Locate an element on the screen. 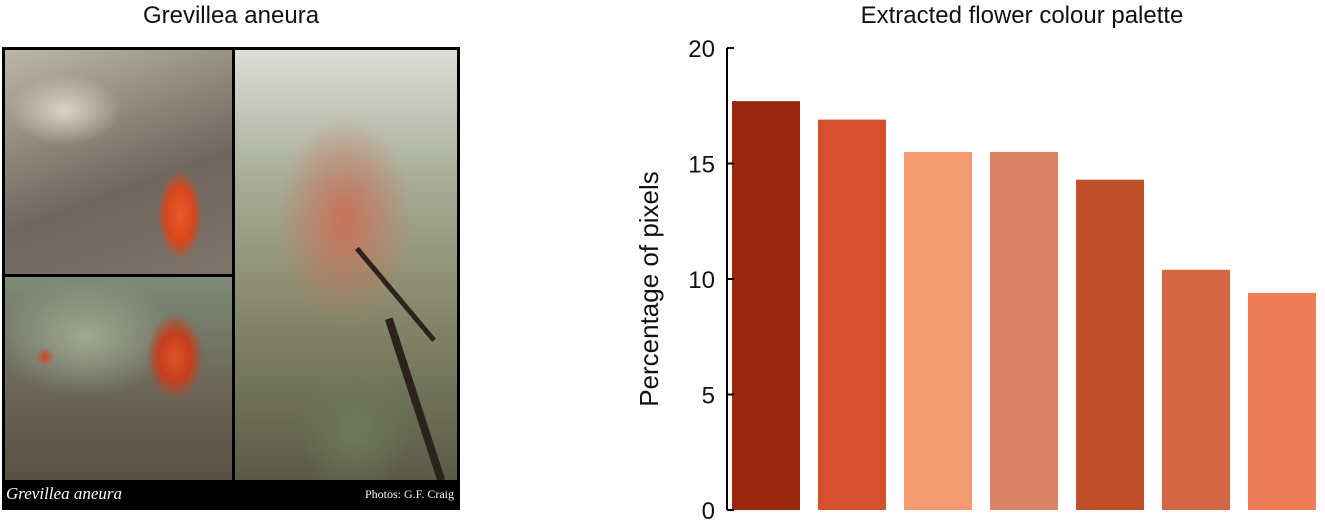  flower-closeup-photo is located at coordinates (118, 162).